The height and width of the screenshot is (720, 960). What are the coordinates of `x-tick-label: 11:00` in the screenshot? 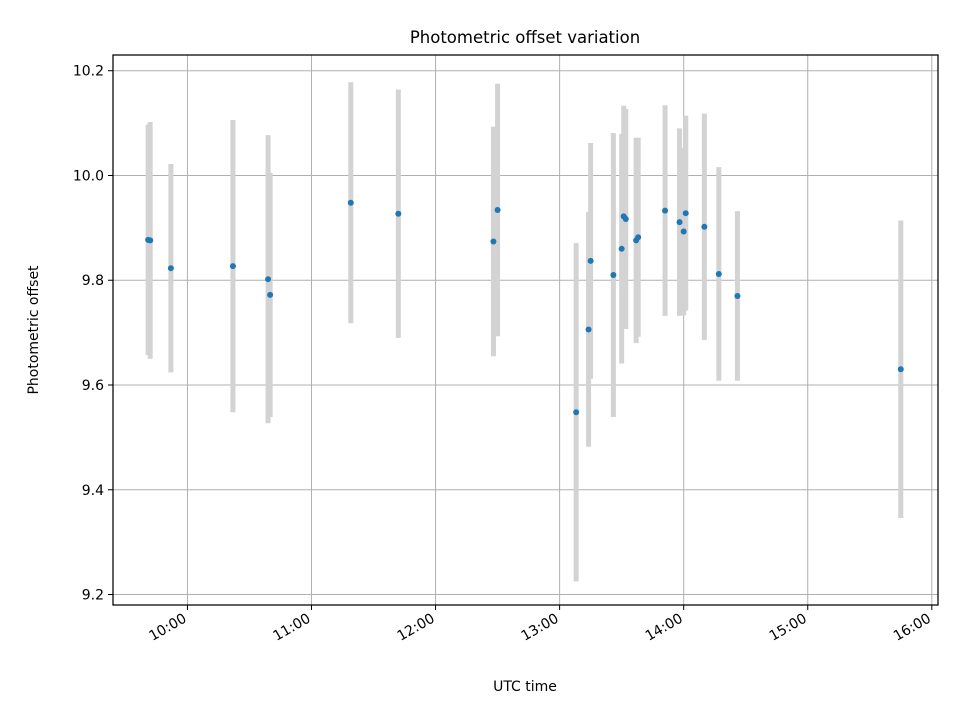 It's located at (292, 628).